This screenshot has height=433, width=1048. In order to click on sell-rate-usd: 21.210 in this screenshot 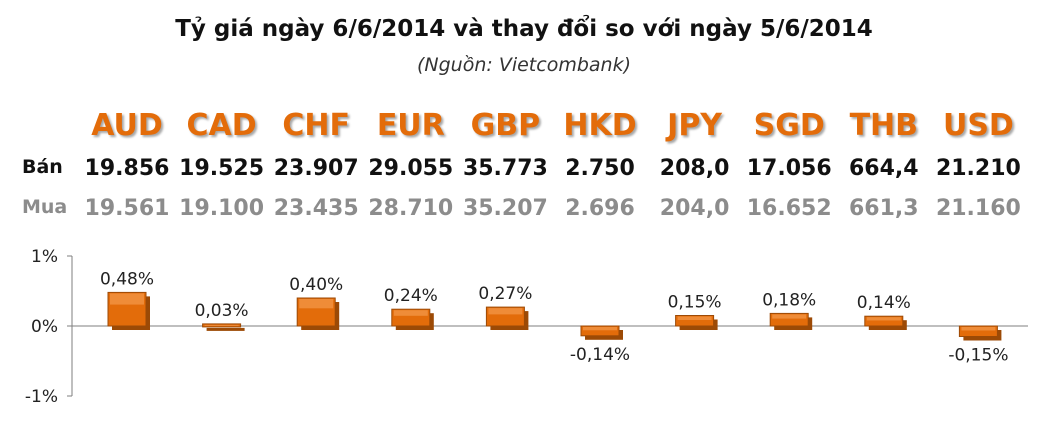, I will do `click(978, 168)`.